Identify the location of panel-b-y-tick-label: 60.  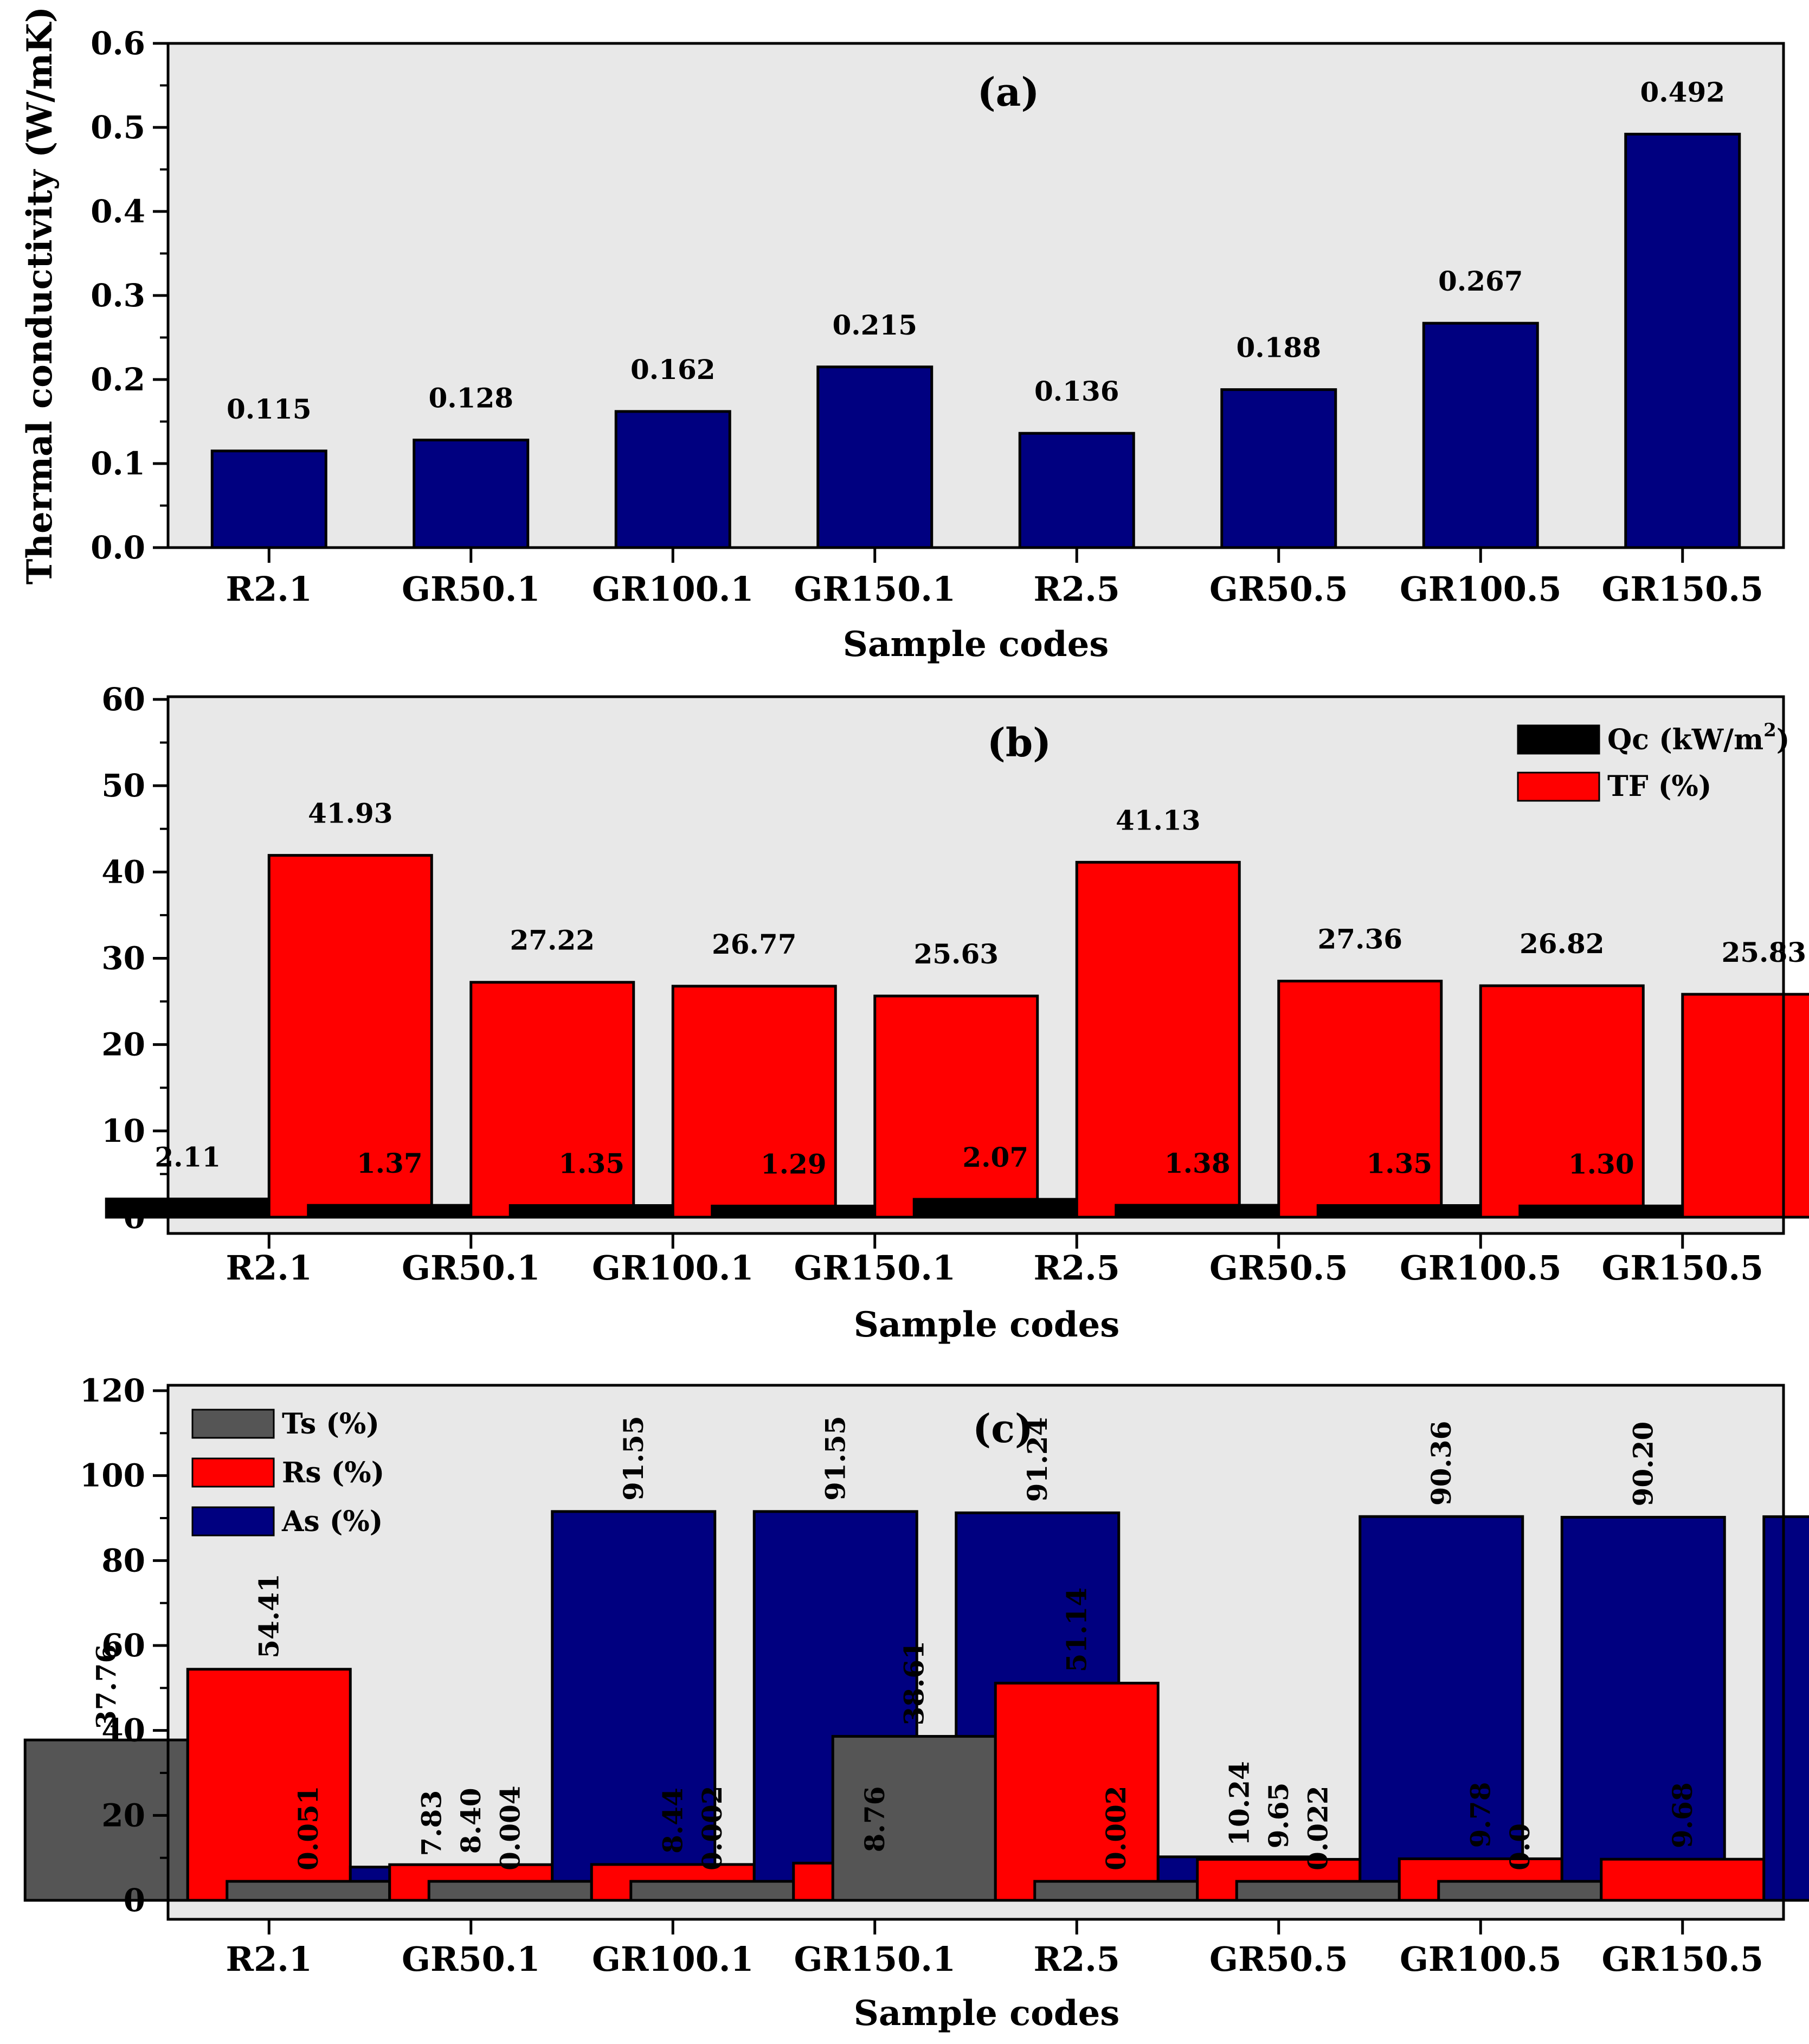
(123, 699).